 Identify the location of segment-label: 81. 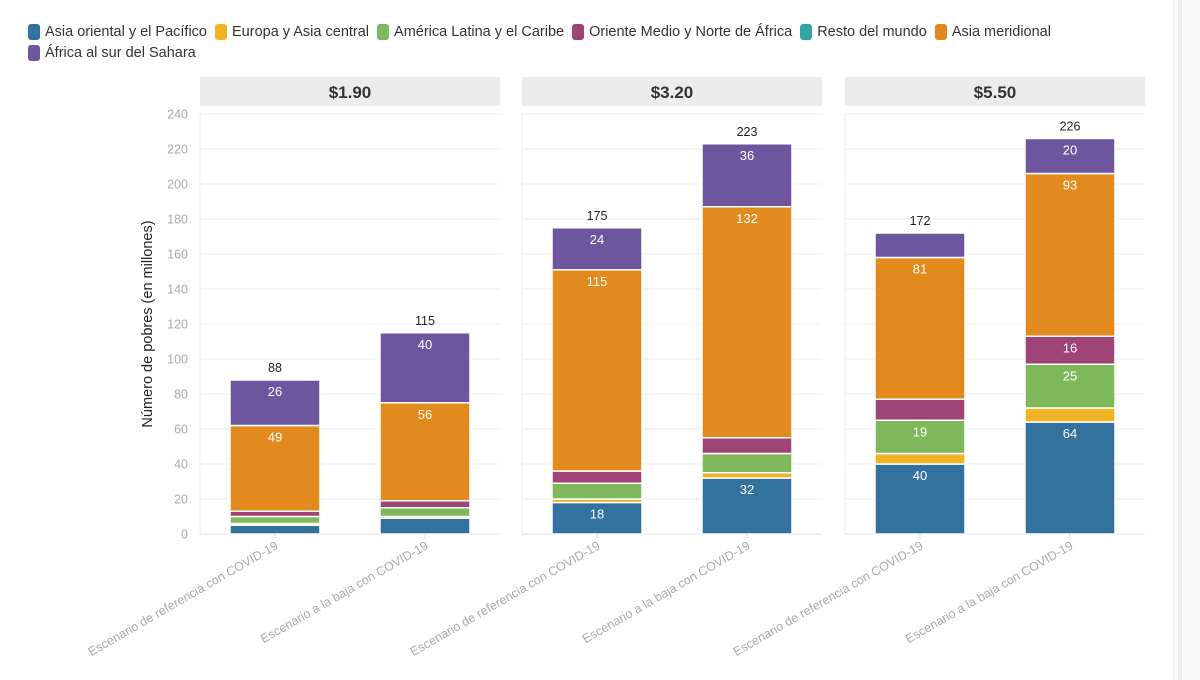
(920, 269).